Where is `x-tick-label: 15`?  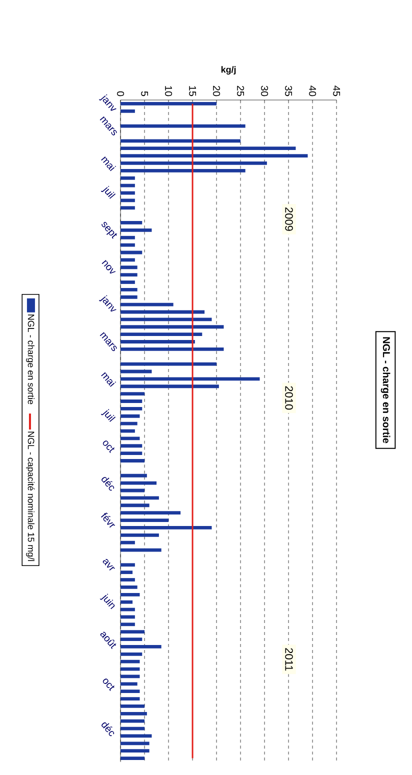 x-tick-label: 15 is located at coordinates (192, 91).